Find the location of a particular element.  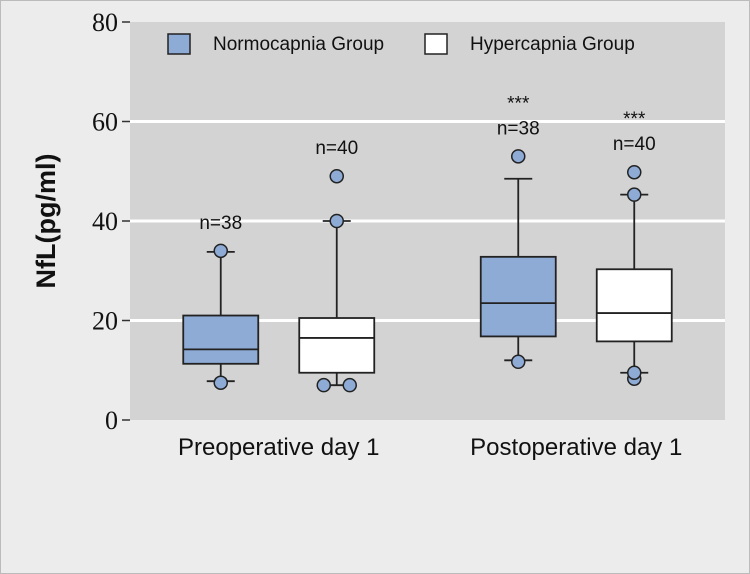

y-tick-label-60: 60 is located at coordinates (105, 122).